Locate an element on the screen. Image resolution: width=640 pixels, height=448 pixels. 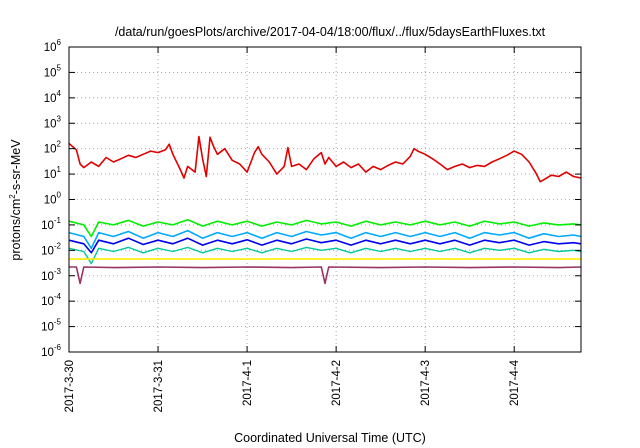
x-tick-label: 2017-4-4 is located at coordinates (515, 382).